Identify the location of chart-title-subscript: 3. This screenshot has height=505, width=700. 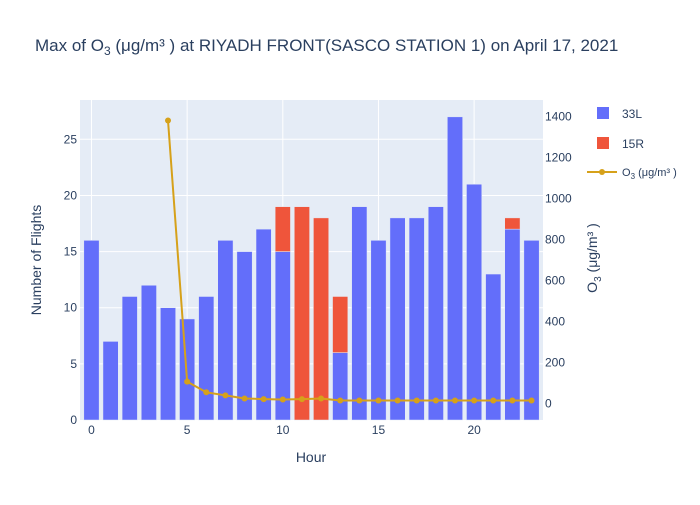
(107, 51).